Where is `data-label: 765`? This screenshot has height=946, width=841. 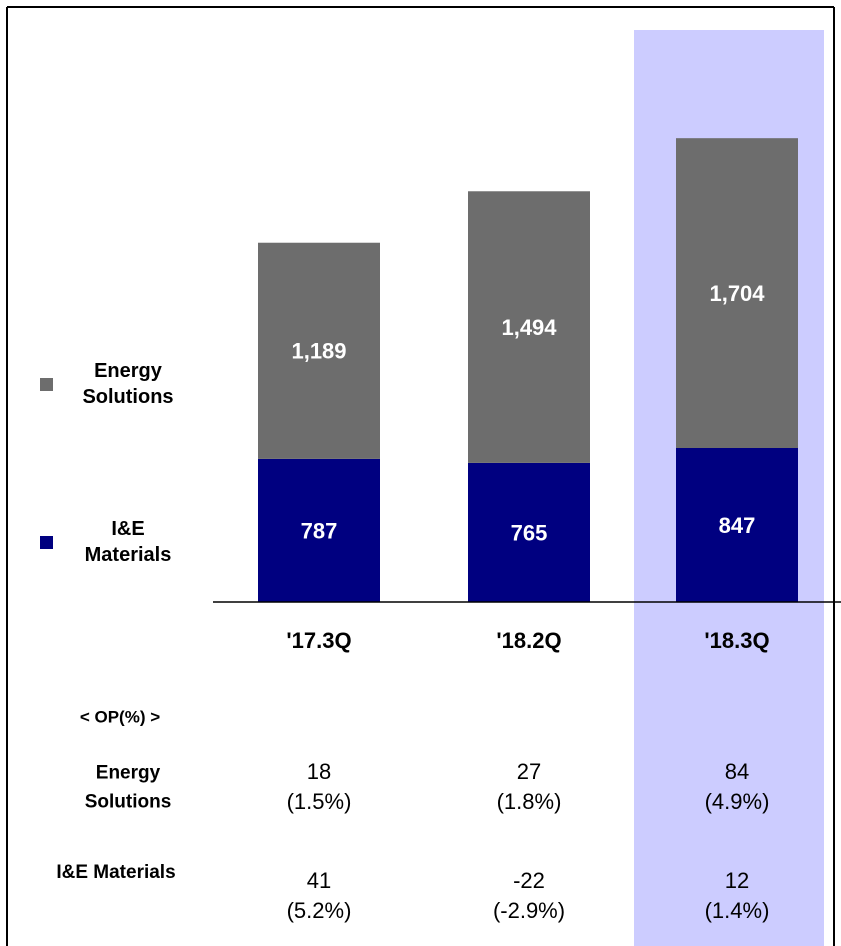
data-label: 765 is located at coordinates (529, 532).